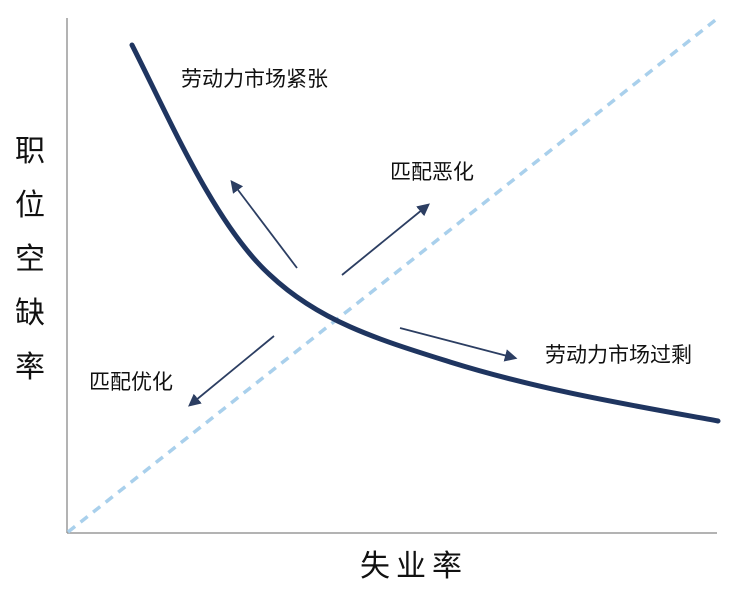  Describe the element at coordinates (432, 172) in the screenshot. I see `annotation-matching-worsens: 匹配恶化` at that location.